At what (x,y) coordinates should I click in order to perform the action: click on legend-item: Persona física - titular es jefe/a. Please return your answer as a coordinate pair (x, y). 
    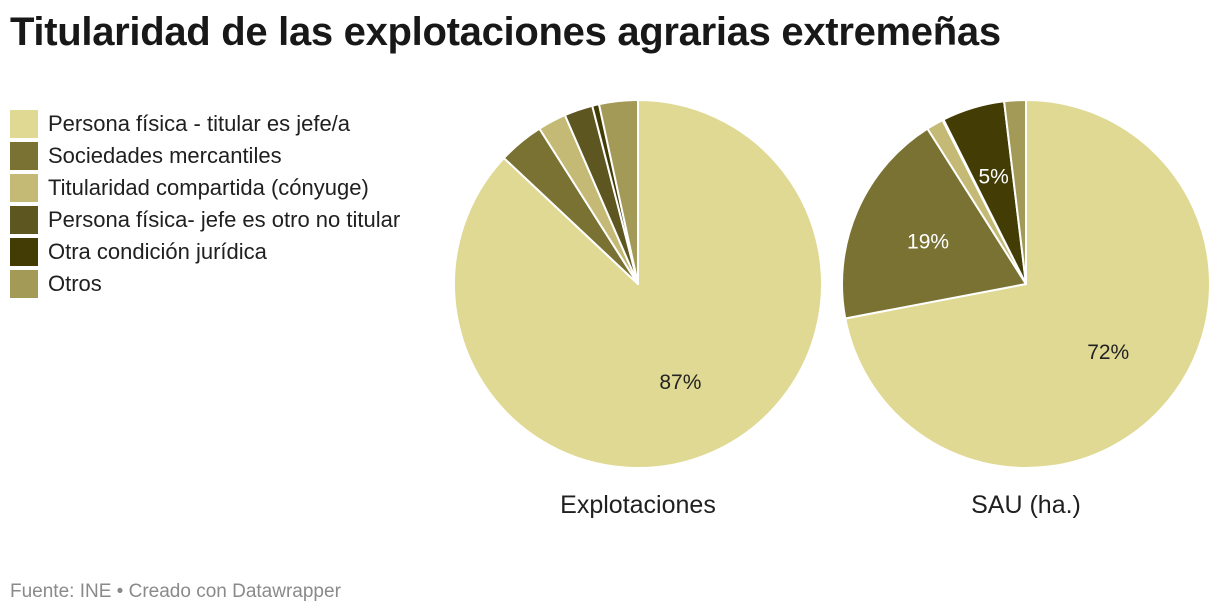
    Looking at the image, I should click on (205, 124).